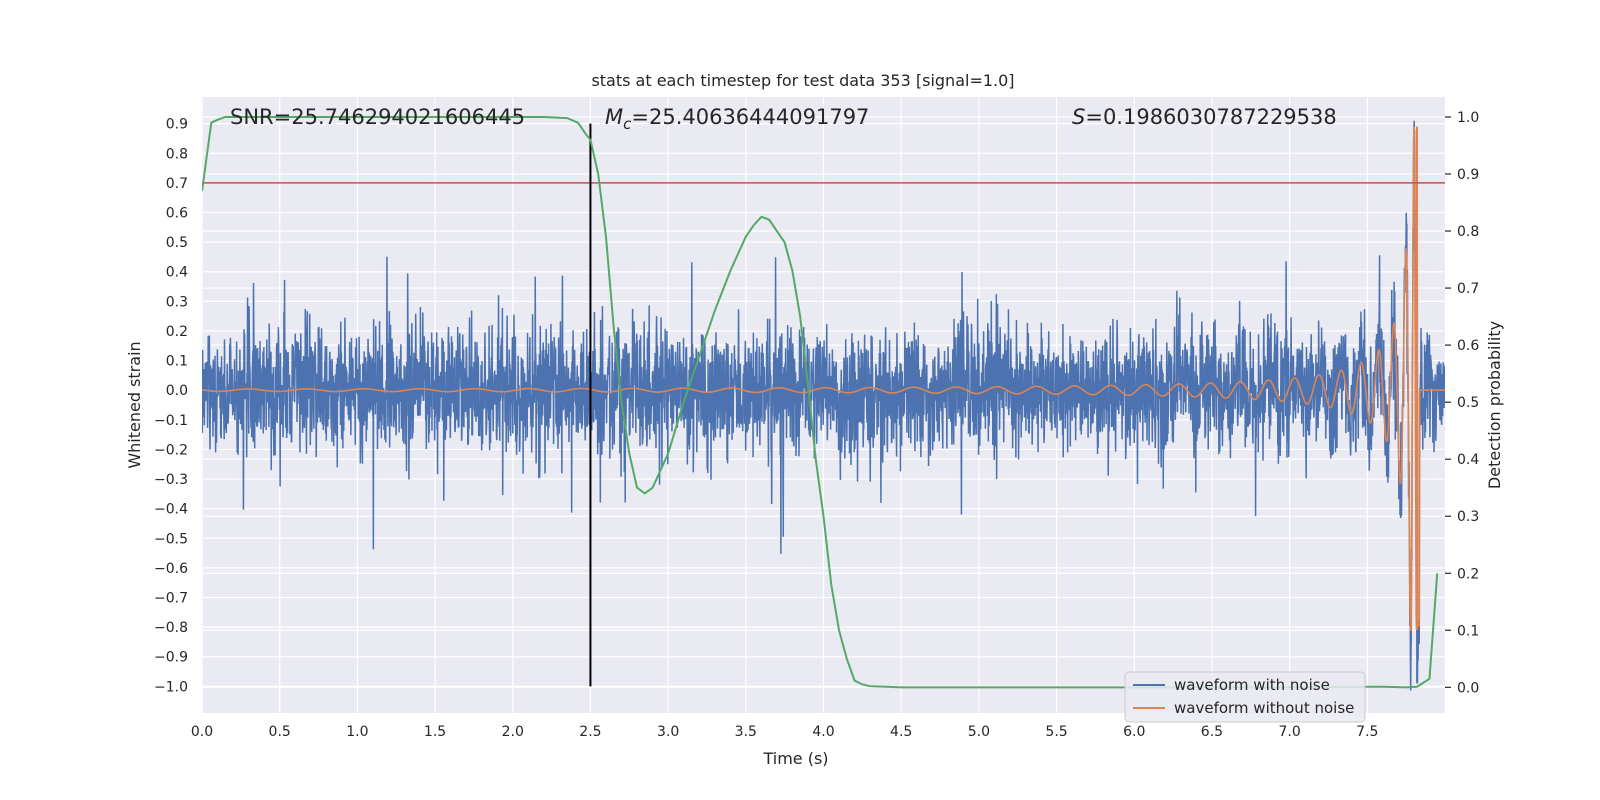 The height and width of the screenshot is (800, 1600). Describe the element at coordinates (1289, 732) in the screenshot. I see `x-tick-label: 7.0` at that location.